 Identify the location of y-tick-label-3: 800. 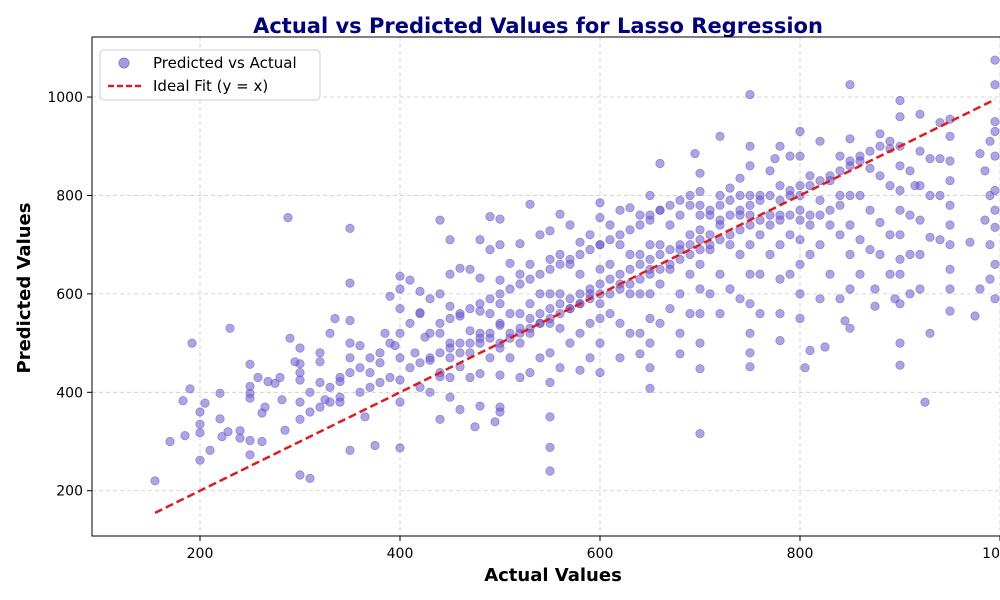
(69, 196).